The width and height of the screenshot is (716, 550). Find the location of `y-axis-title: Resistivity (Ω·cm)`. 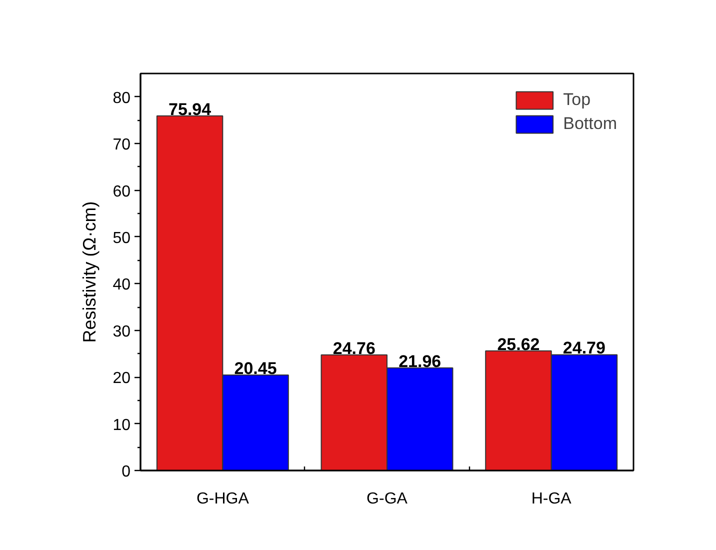

y-axis-title: Resistivity (Ω·cm) is located at coordinates (90, 272).